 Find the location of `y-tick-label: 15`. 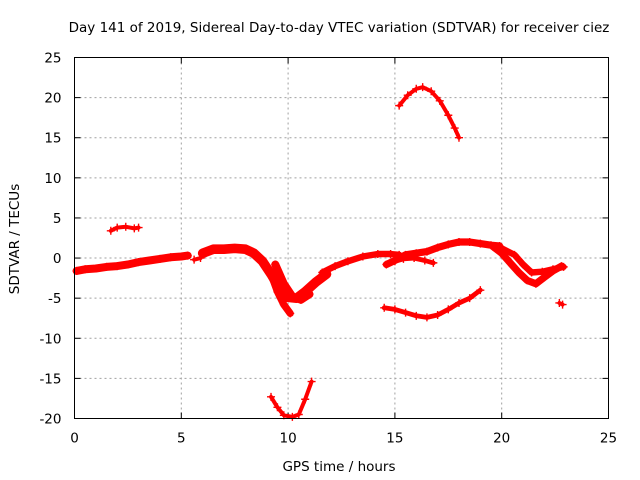

y-tick-label: 15 is located at coordinates (52, 139).